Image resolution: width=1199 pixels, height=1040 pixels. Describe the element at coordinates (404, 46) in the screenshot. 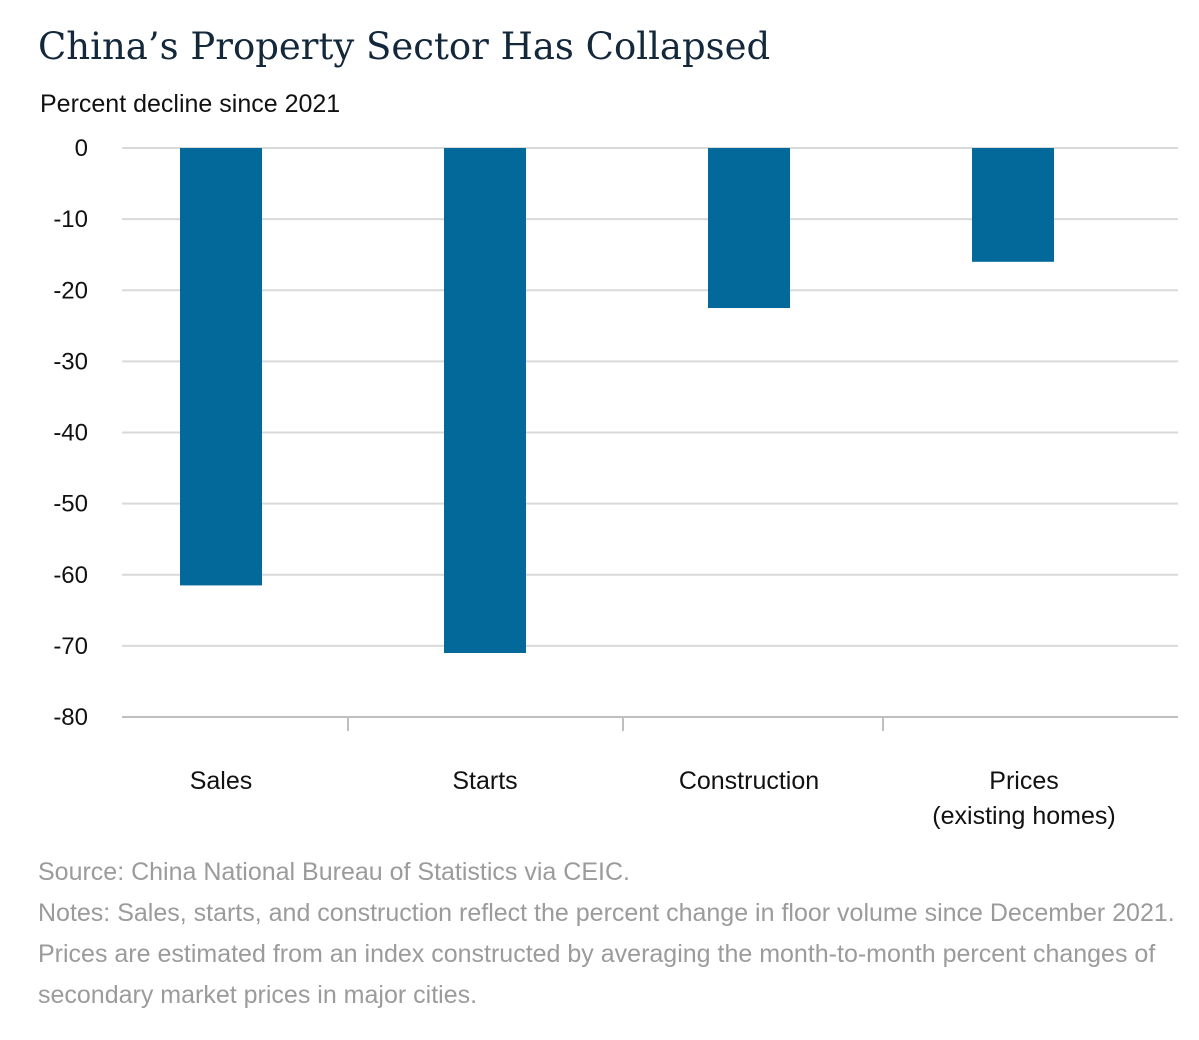

I see `chart-title: China’s Property Sector Has Collapsed` at that location.